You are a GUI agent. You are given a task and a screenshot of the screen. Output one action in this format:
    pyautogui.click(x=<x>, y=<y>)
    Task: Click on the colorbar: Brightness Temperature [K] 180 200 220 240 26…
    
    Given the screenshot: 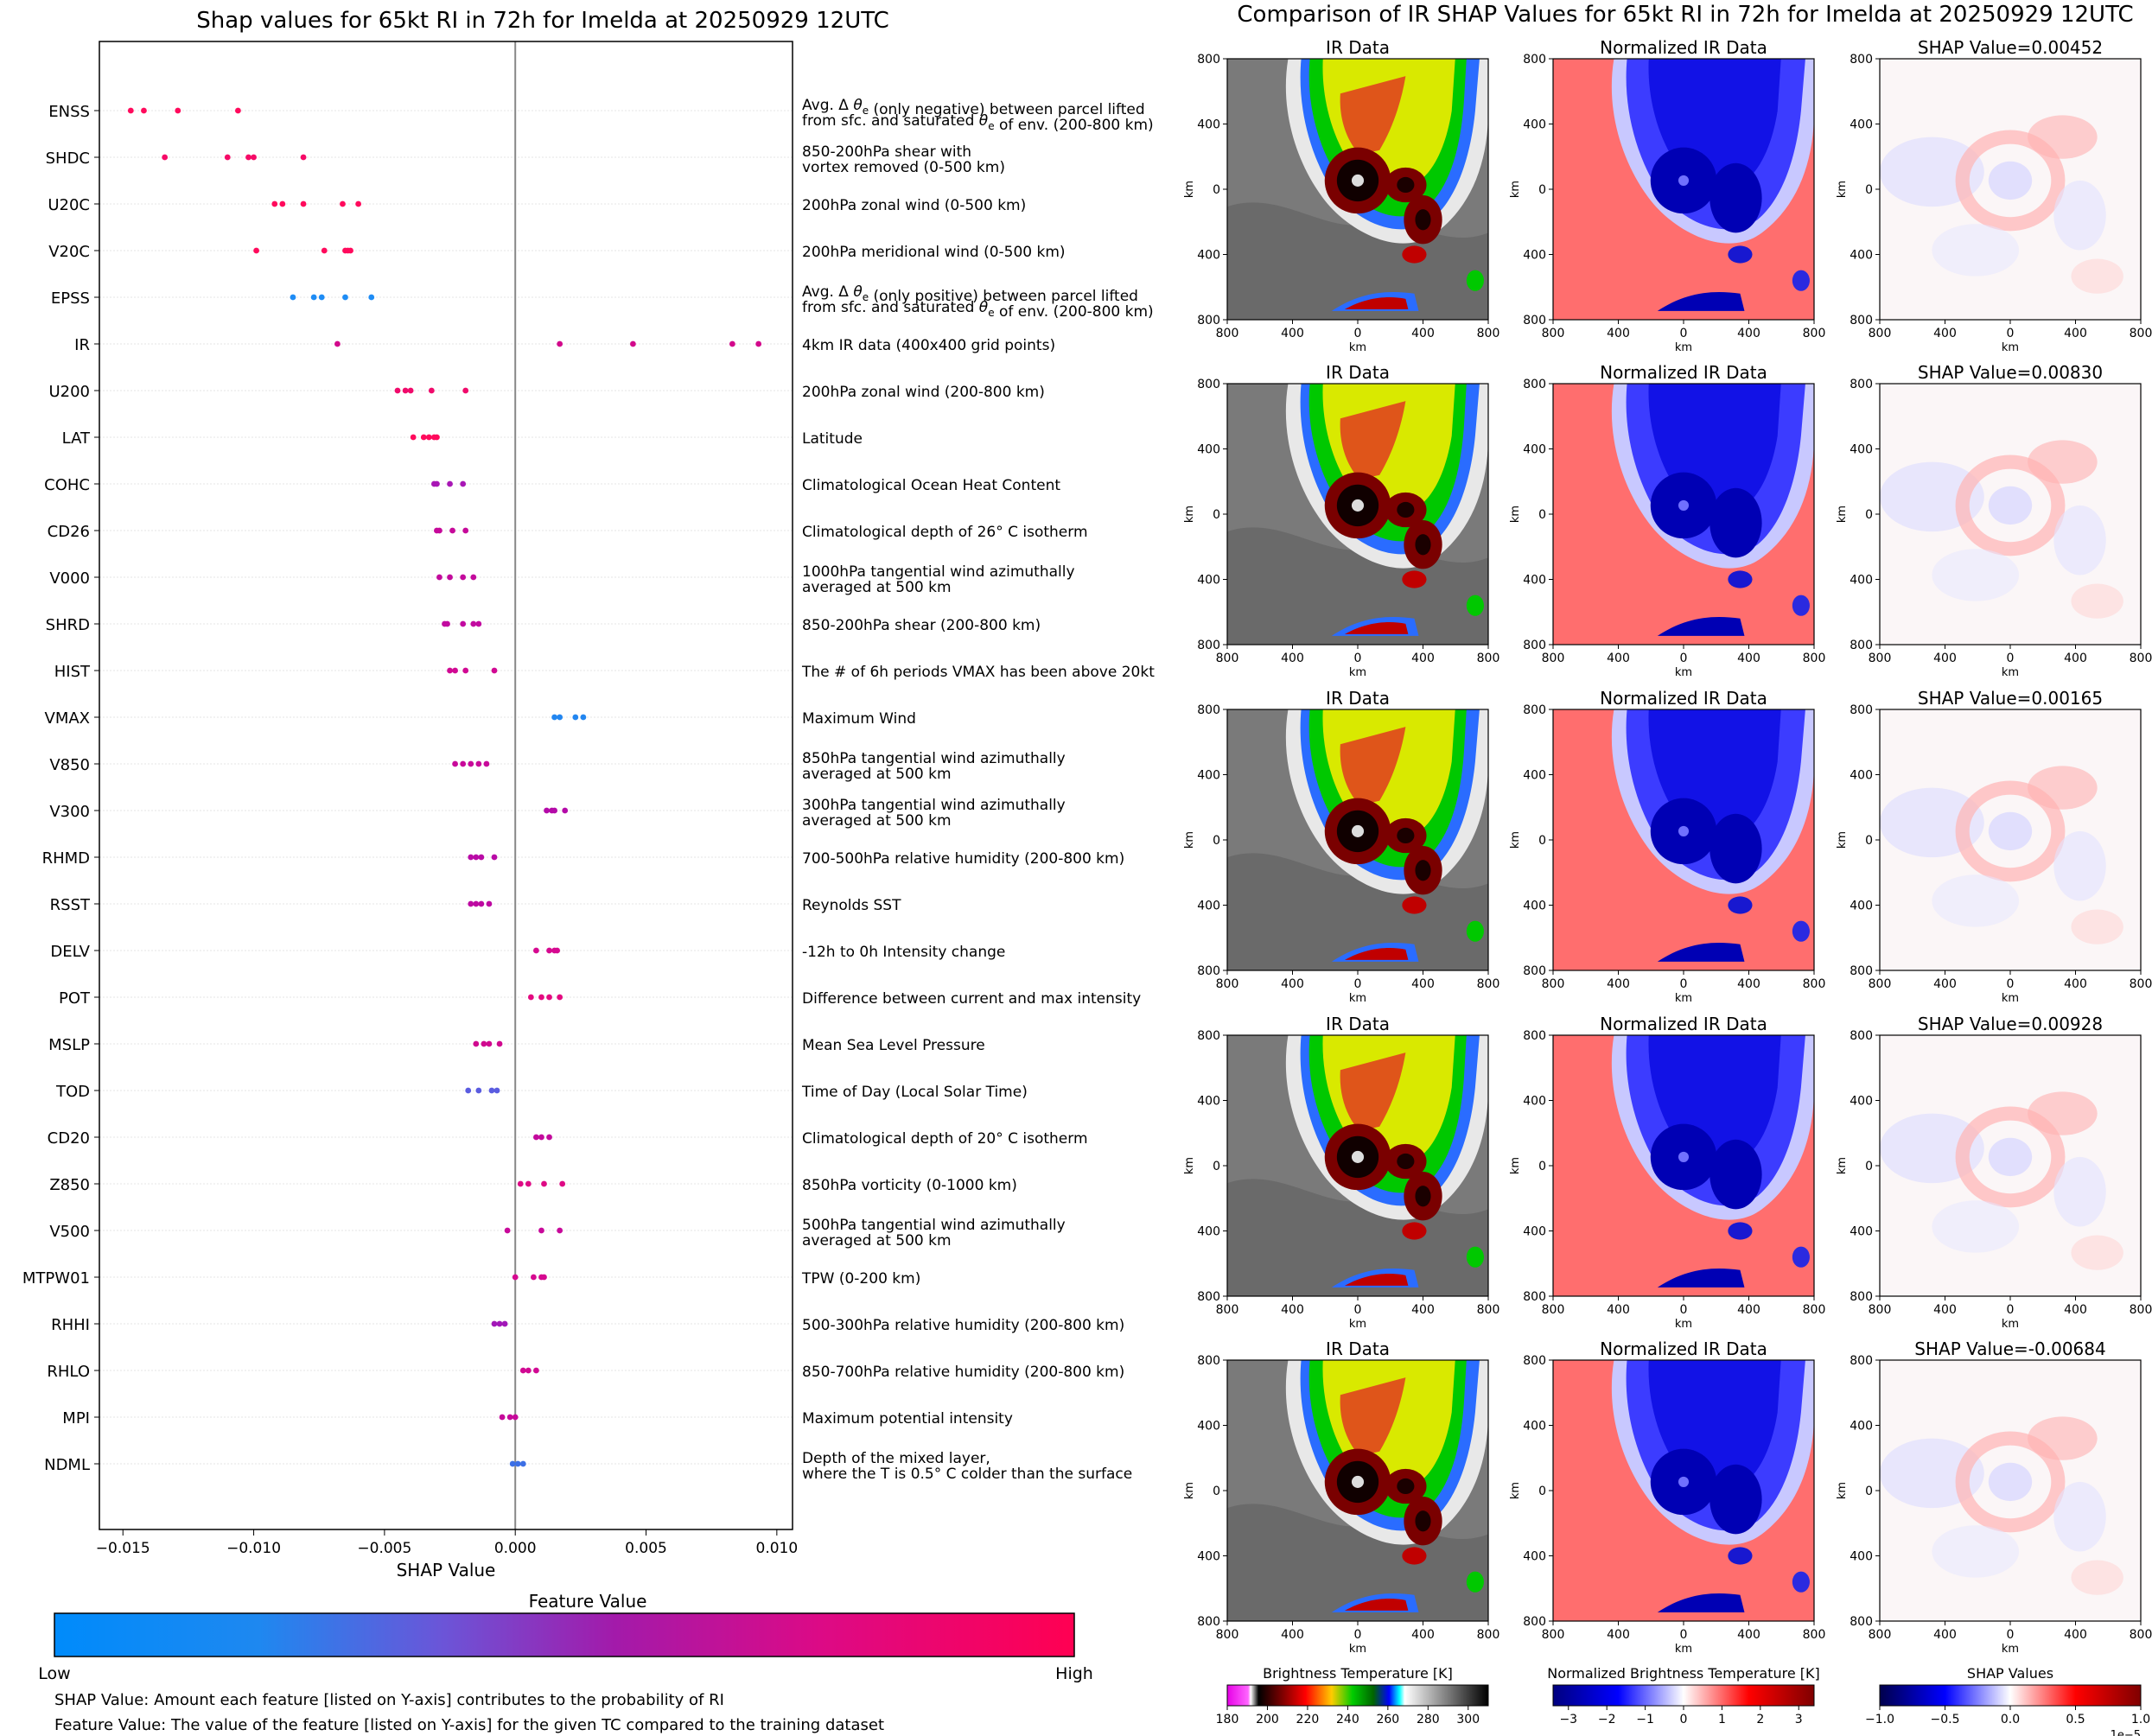 What is the action you would take?
    pyautogui.click(x=1352, y=1695)
    